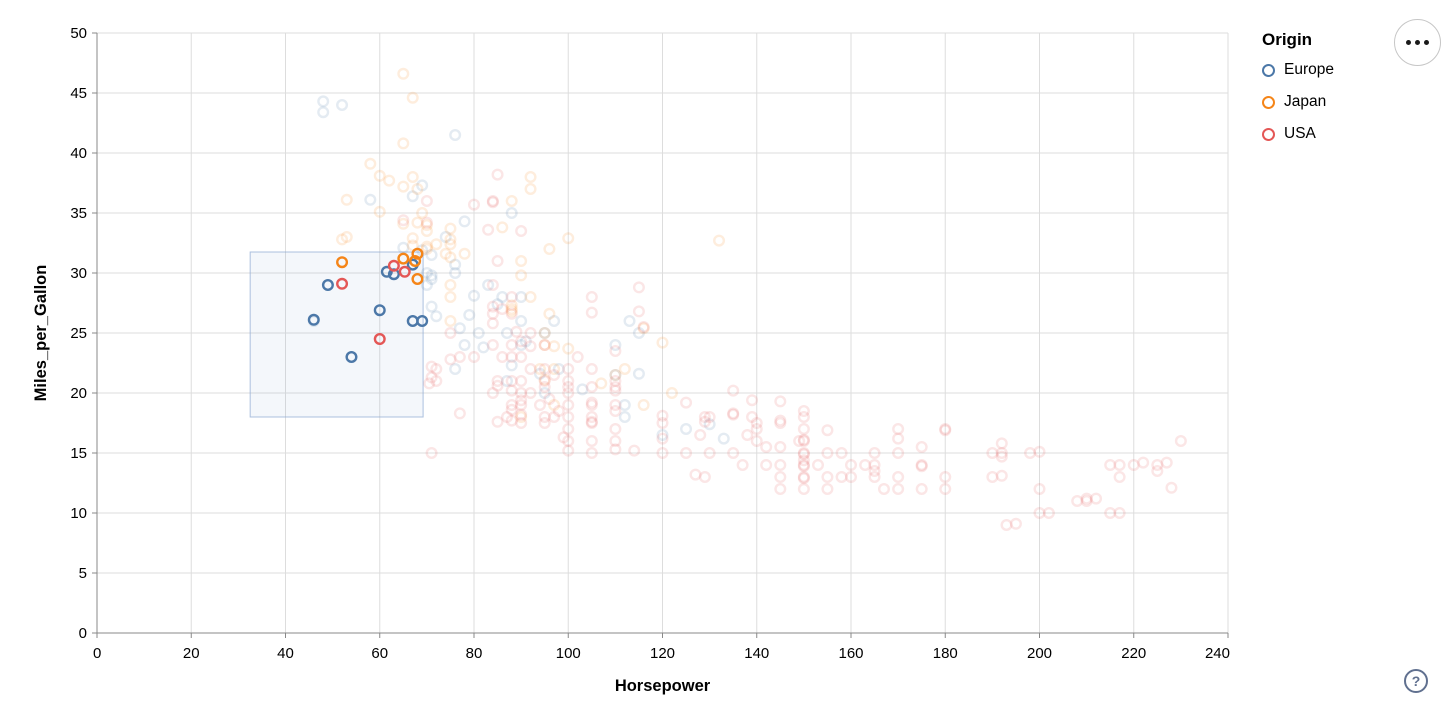 This screenshot has width=1454, height=712. Describe the element at coordinates (1298, 93) in the screenshot. I see `legend: Origin Europe Japan USA` at that location.